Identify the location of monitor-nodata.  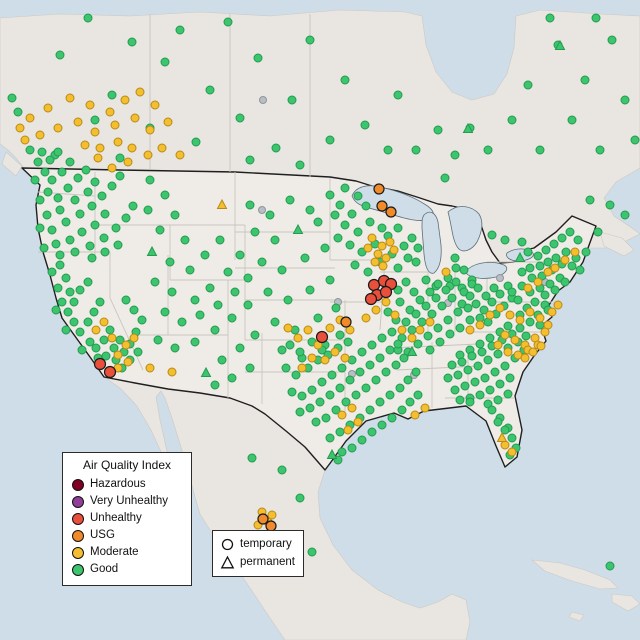
(263, 100).